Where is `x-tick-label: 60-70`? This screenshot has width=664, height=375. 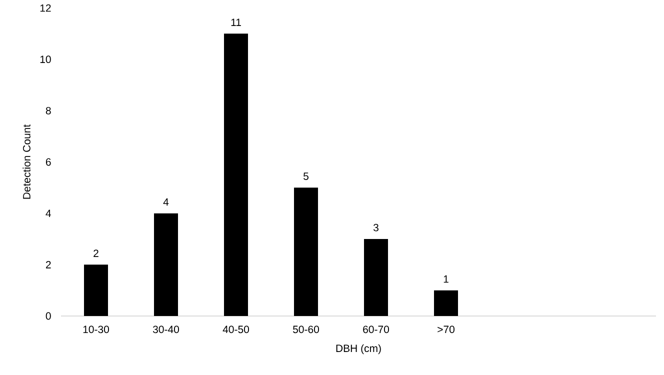 x-tick-label: 60-70 is located at coordinates (376, 330).